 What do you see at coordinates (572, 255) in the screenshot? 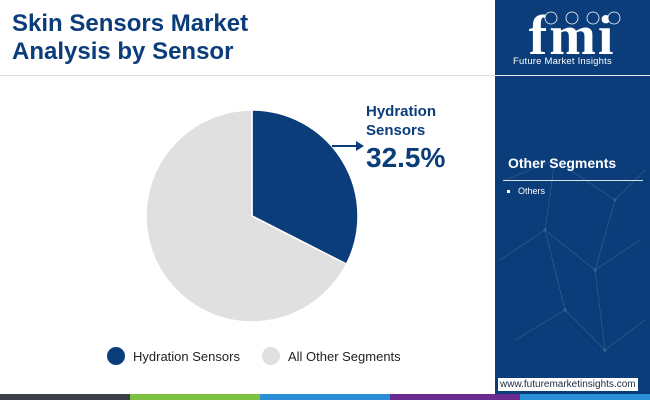
I see `panel-network-pattern` at bounding box center [572, 255].